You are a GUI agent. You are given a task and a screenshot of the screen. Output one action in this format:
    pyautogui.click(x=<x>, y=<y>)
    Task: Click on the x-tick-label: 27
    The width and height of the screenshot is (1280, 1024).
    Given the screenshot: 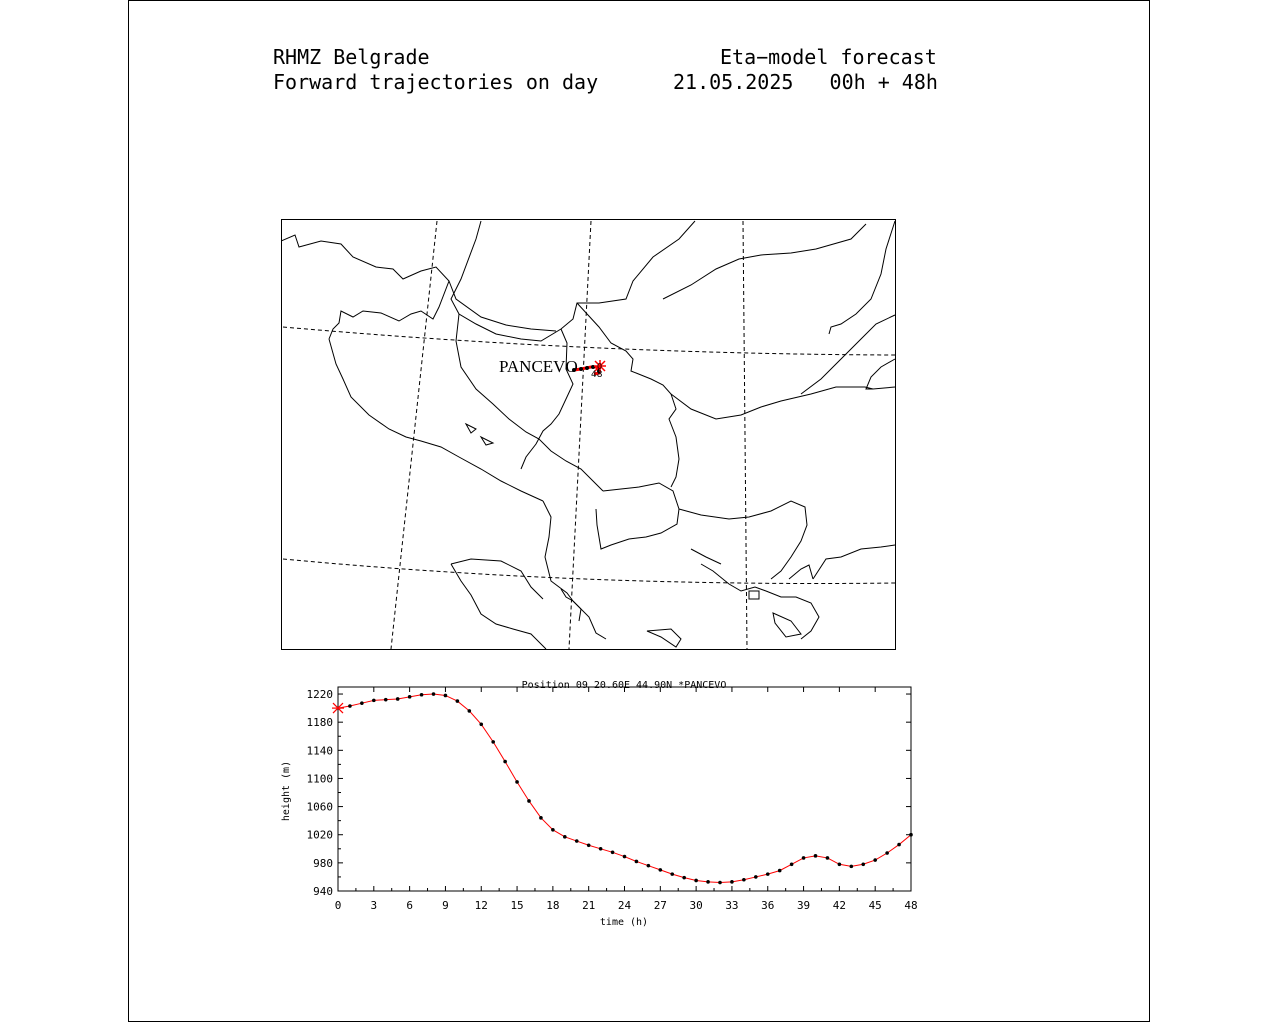 What is the action you would take?
    pyautogui.click(x=660, y=905)
    